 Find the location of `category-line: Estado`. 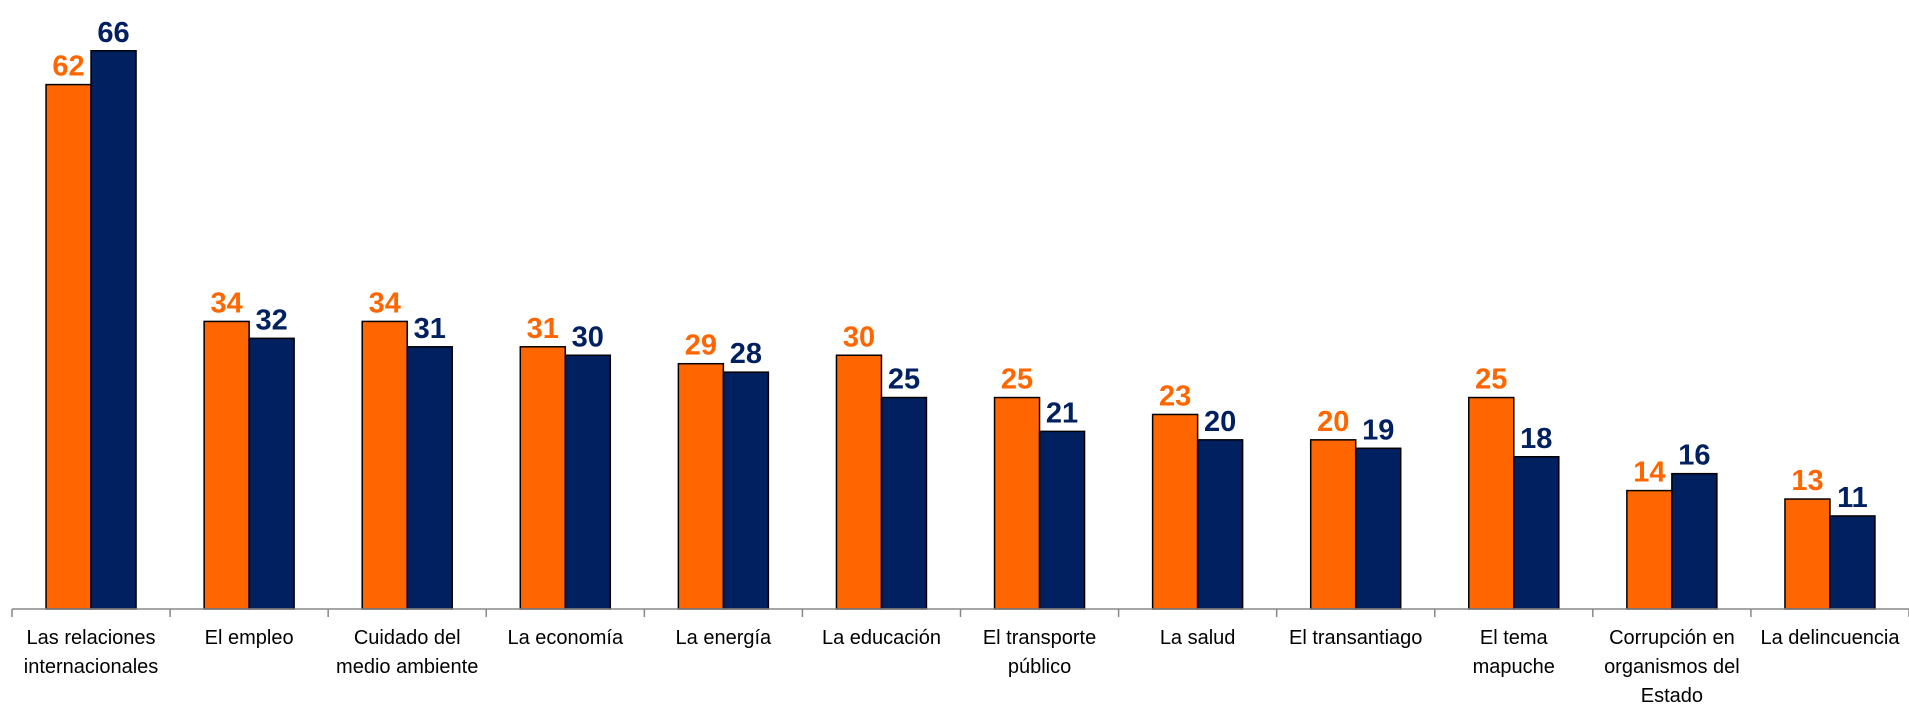

category-line: Estado is located at coordinates (1672, 696).